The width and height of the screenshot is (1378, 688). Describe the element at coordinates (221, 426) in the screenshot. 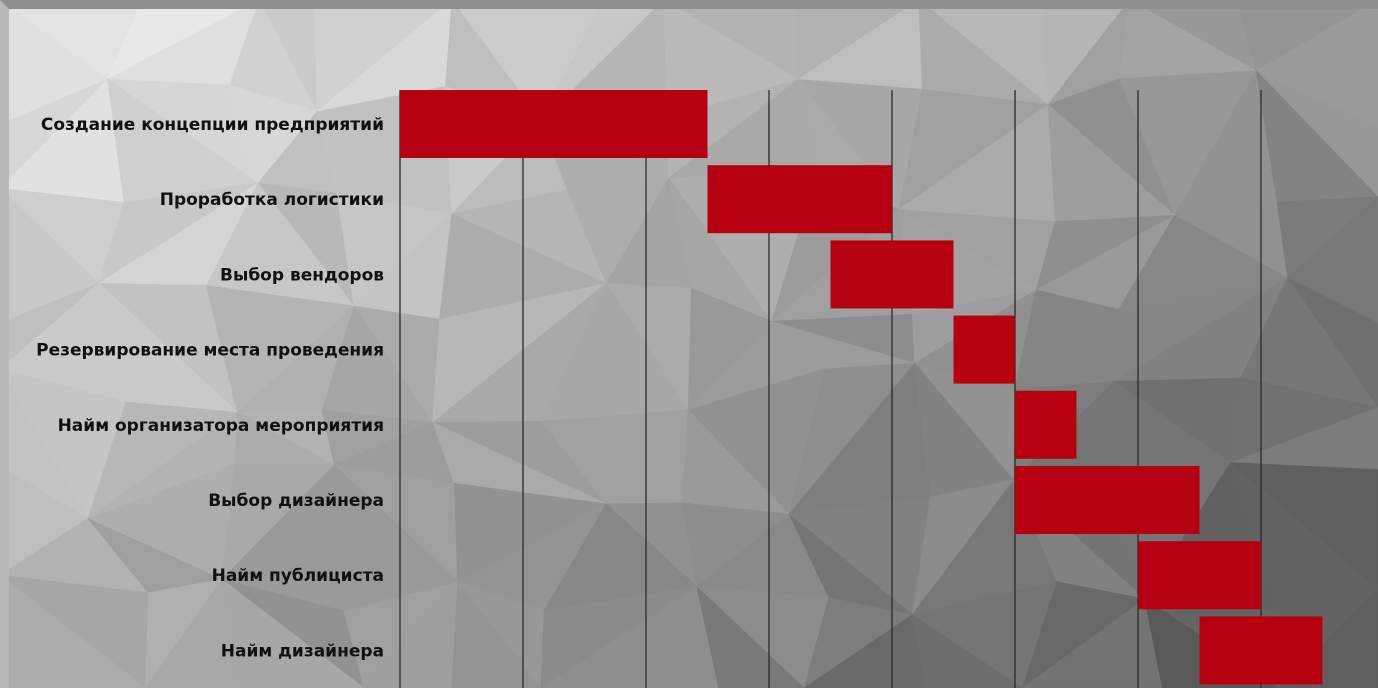

I see `task-label: Найм организатора мероприятия` at that location.